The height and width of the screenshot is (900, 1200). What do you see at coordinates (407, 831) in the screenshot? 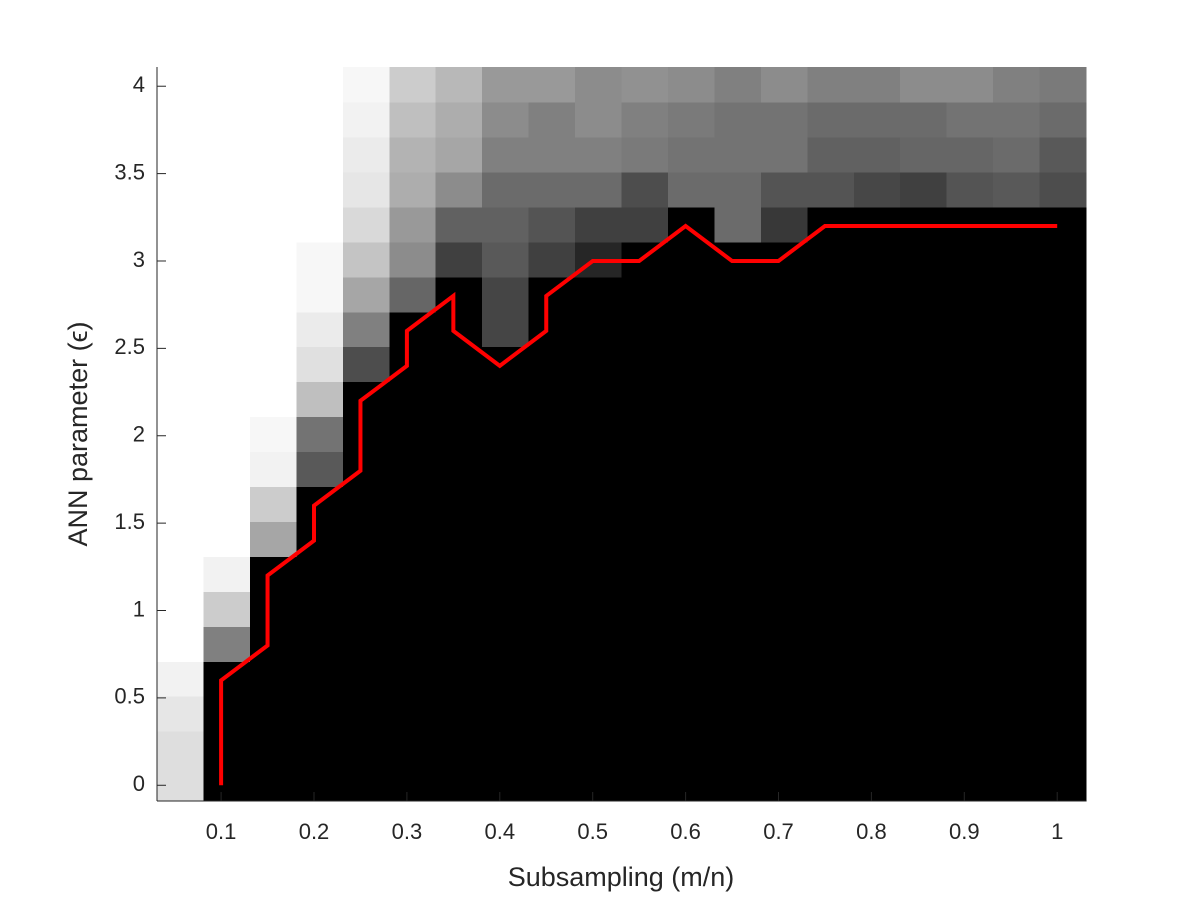
I see `x-tick-label: 0.3` at bounding box center [407, 831].